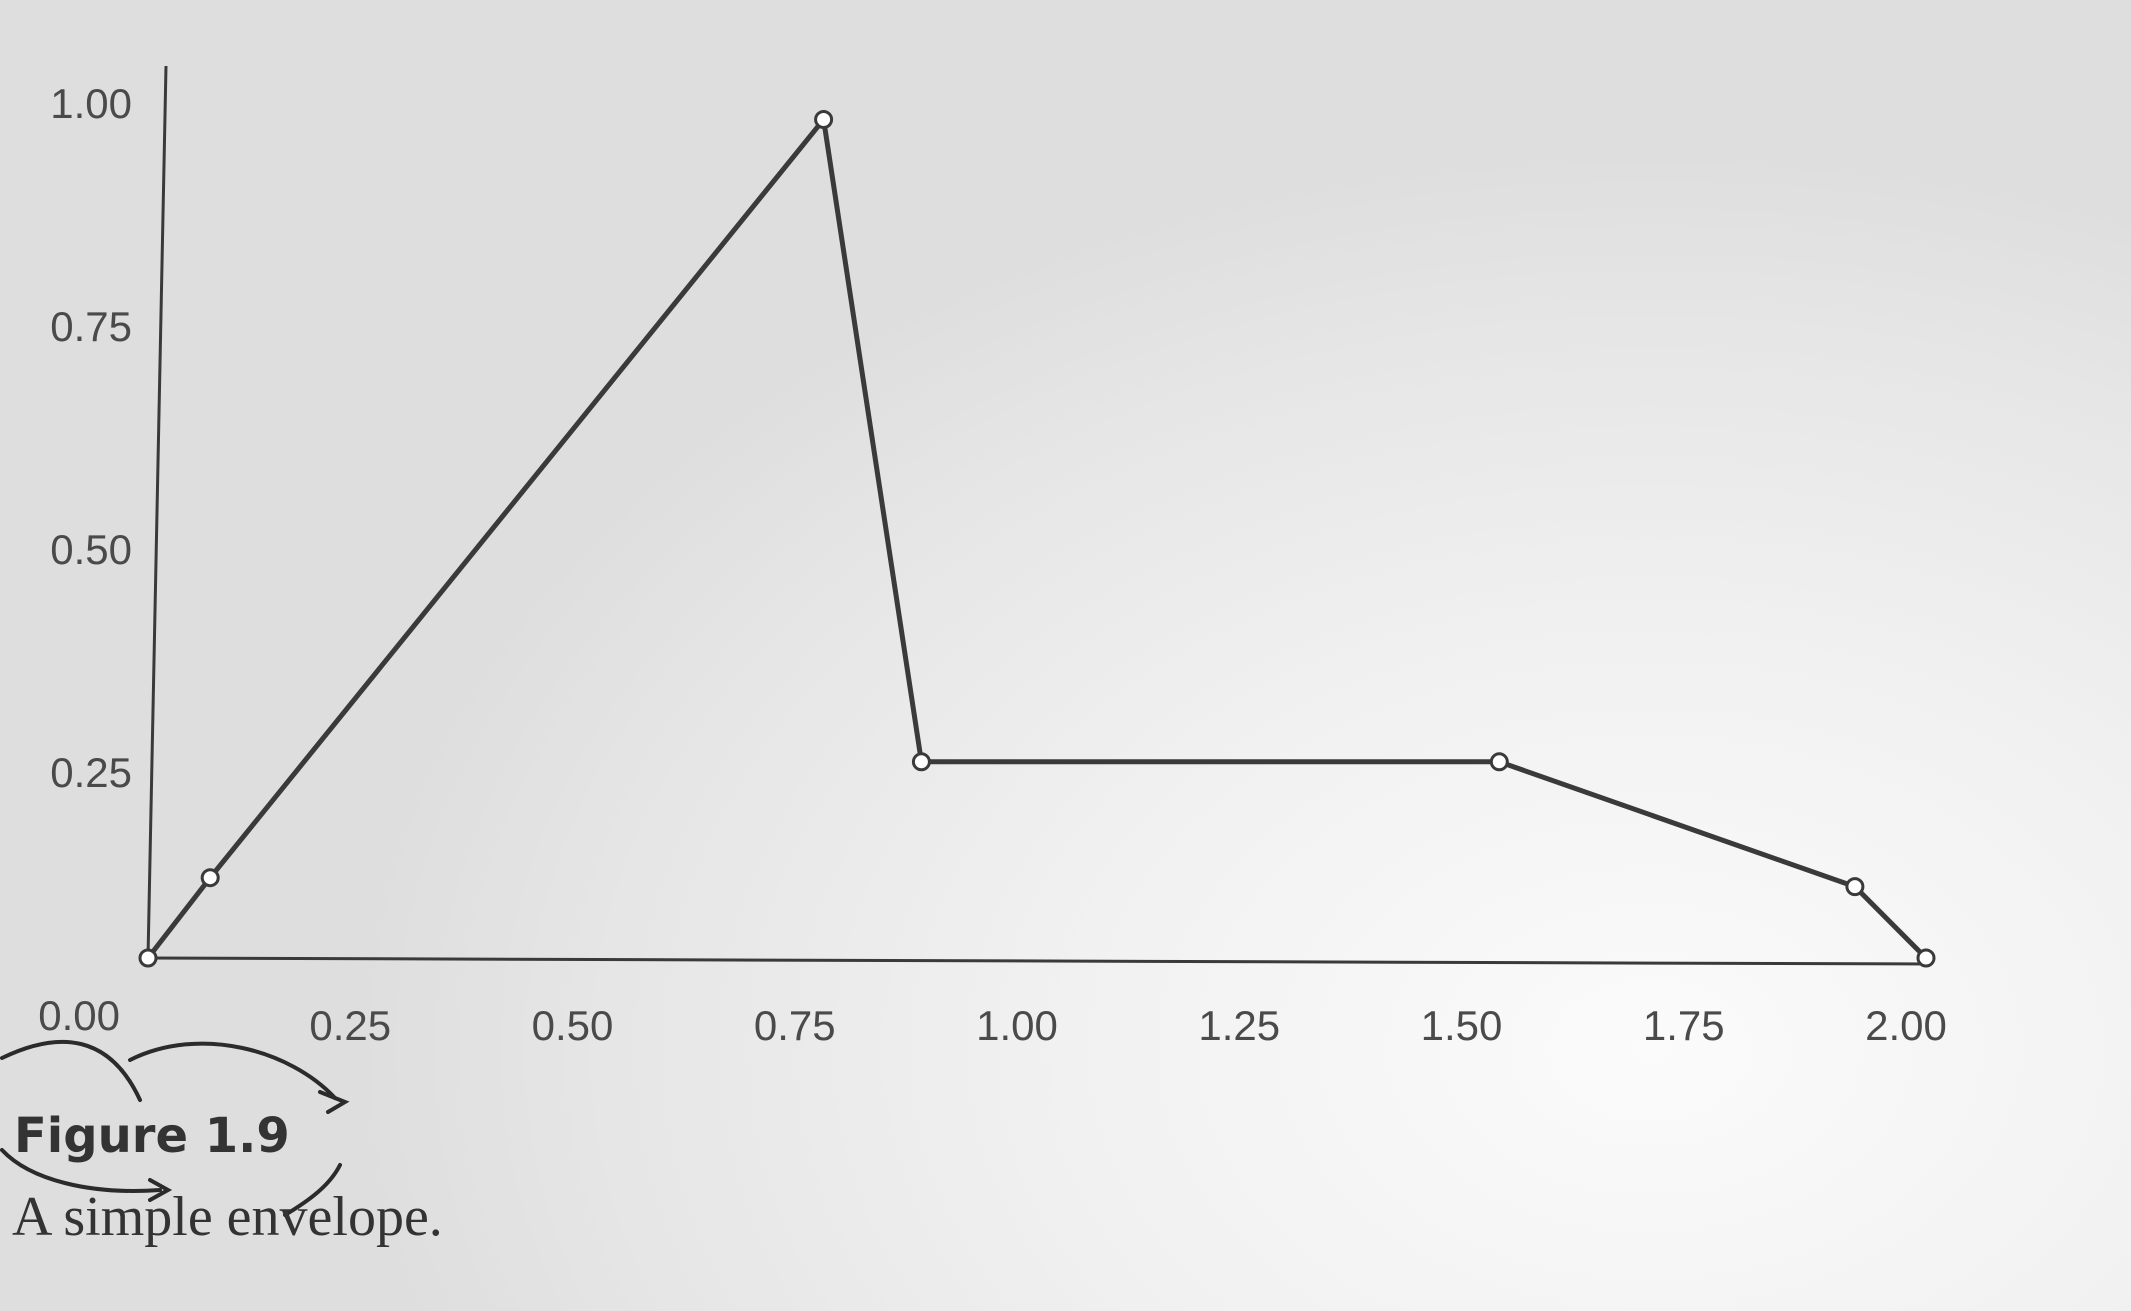 The width and height of the screenshot is (2131, 1311). What do you see at coordinates (1906, 1025) in the screenshot?
I see `x-tick-label: 2.00` at bounding box center [1906, 1025].